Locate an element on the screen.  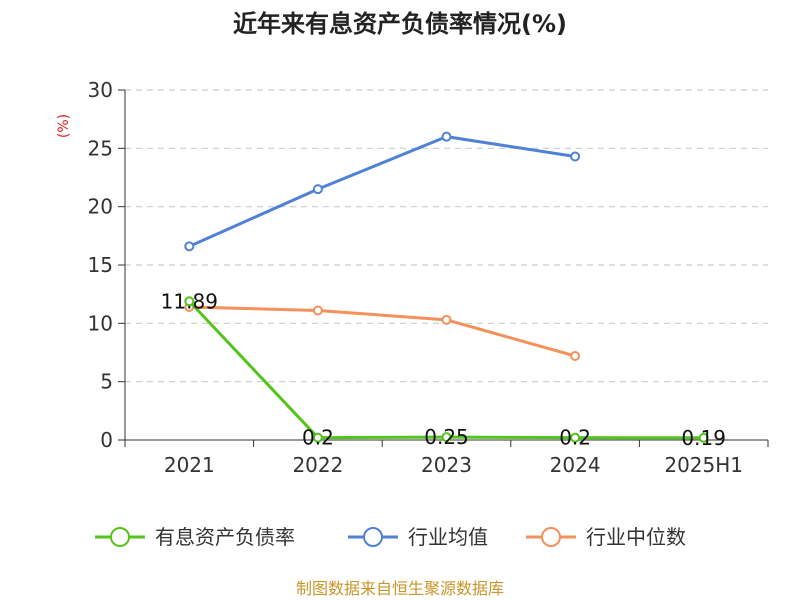
x-tick-label: 2025H1 is located at coordinates (703, 465).